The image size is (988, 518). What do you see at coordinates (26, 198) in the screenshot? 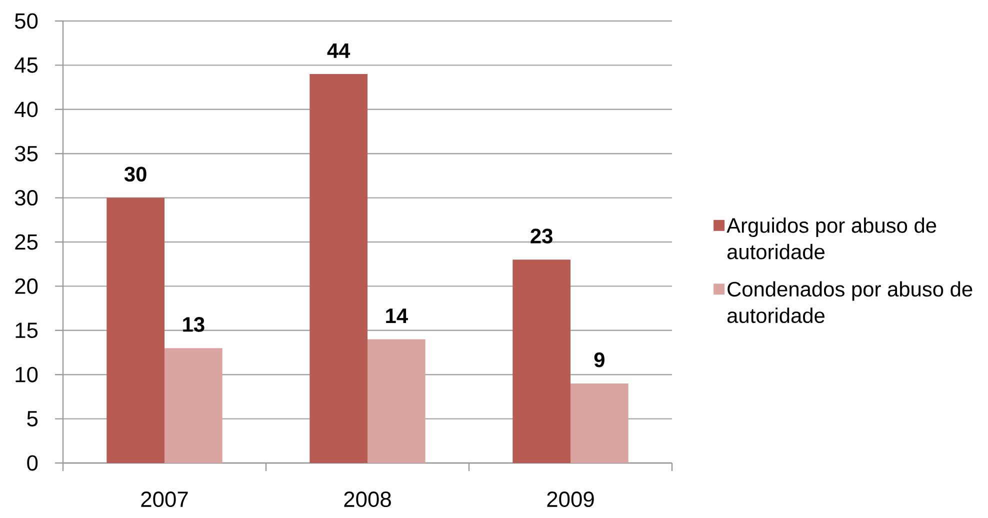
I see `y-tick-label: 30` at bounding box center [26, 198].